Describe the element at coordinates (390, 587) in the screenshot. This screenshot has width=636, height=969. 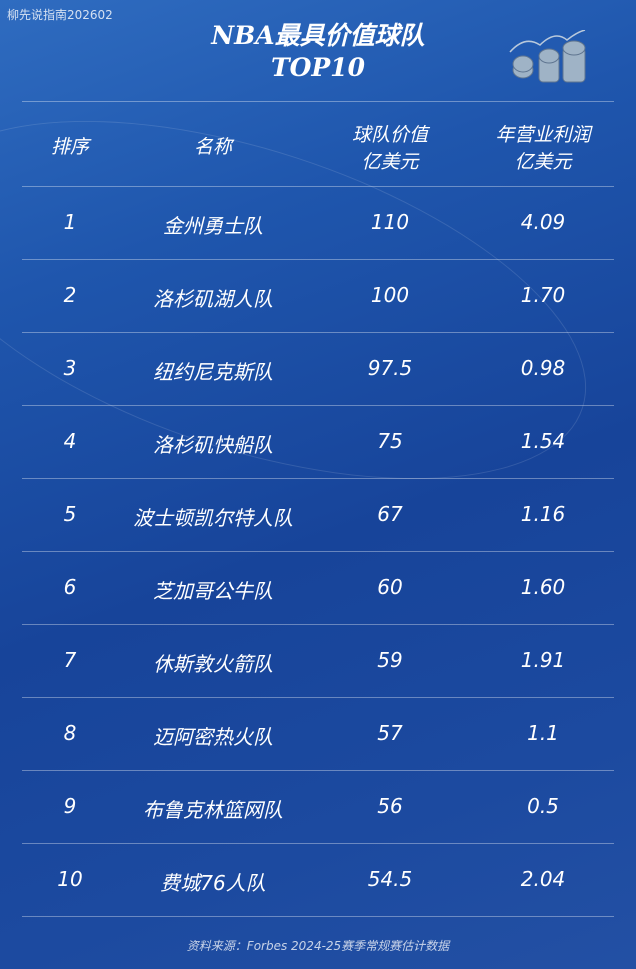
I see `cell-value: 60` at that location.